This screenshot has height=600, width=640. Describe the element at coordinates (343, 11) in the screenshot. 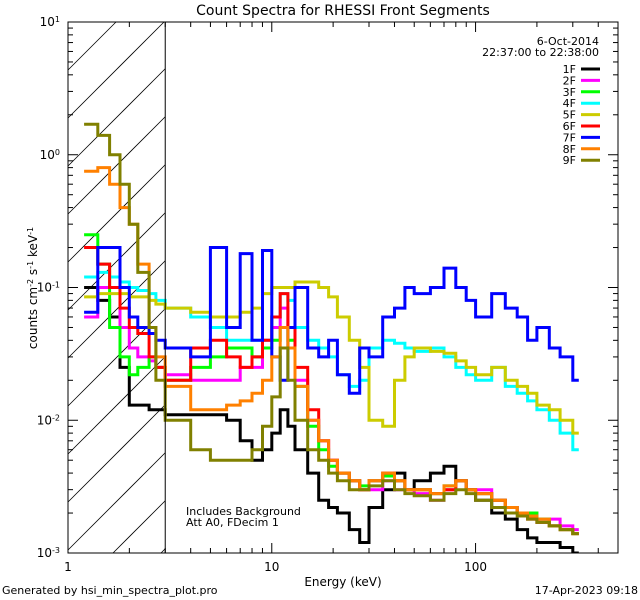

I see `chart-title: Count Spectra for RHESSI Front Segments` at that location.